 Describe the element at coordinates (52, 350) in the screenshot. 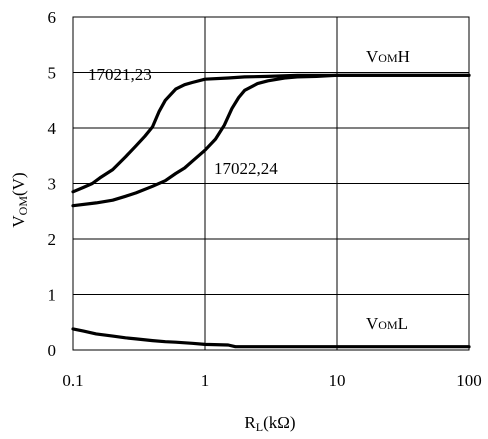

I see `y-tick-label: 0` at that location.